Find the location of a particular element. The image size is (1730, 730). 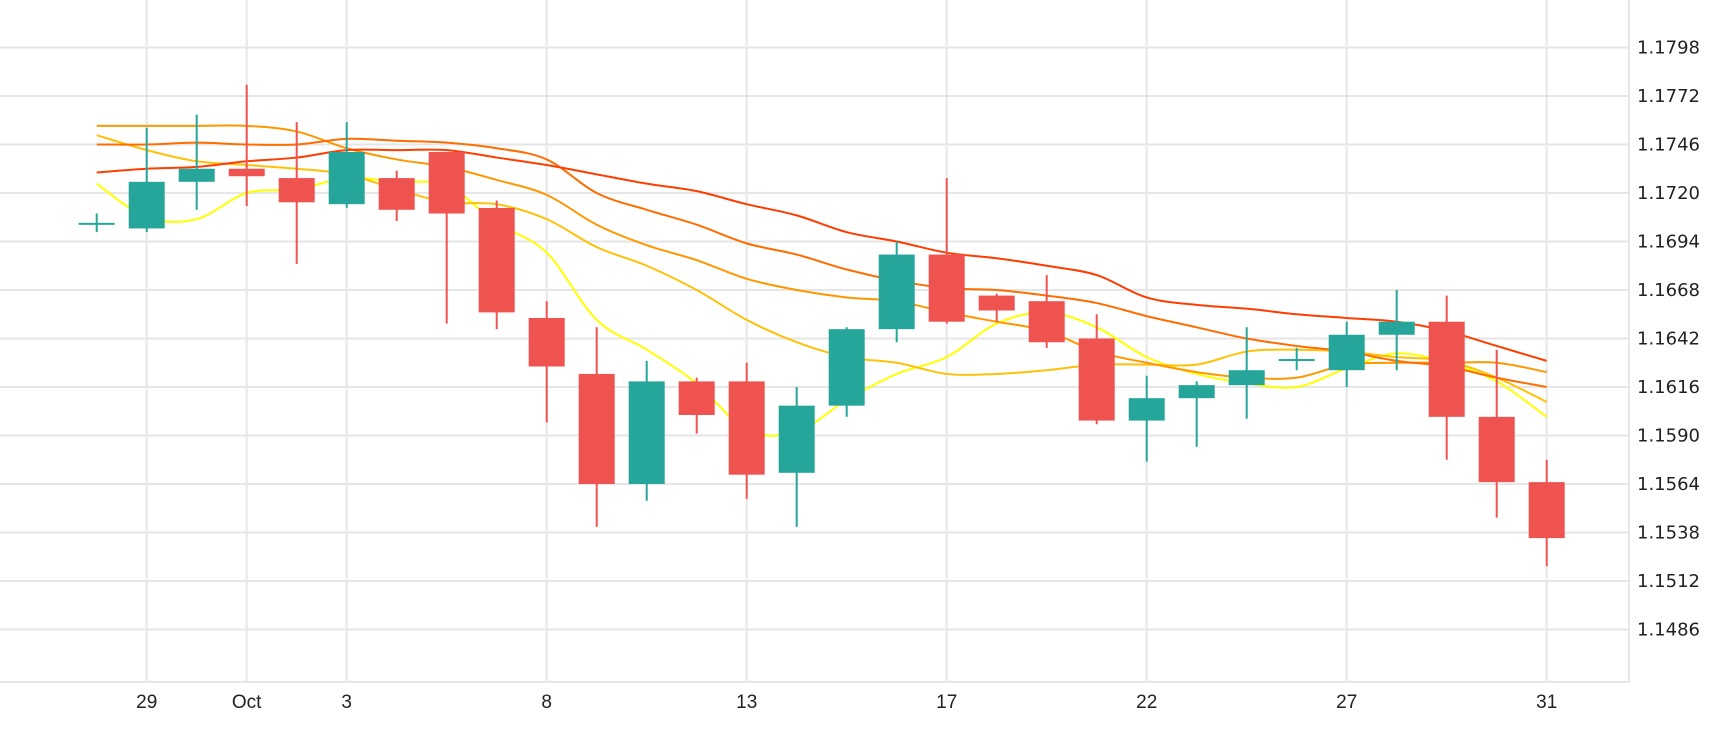

x-tick-label: Oct is located at coordinates (247, 702).